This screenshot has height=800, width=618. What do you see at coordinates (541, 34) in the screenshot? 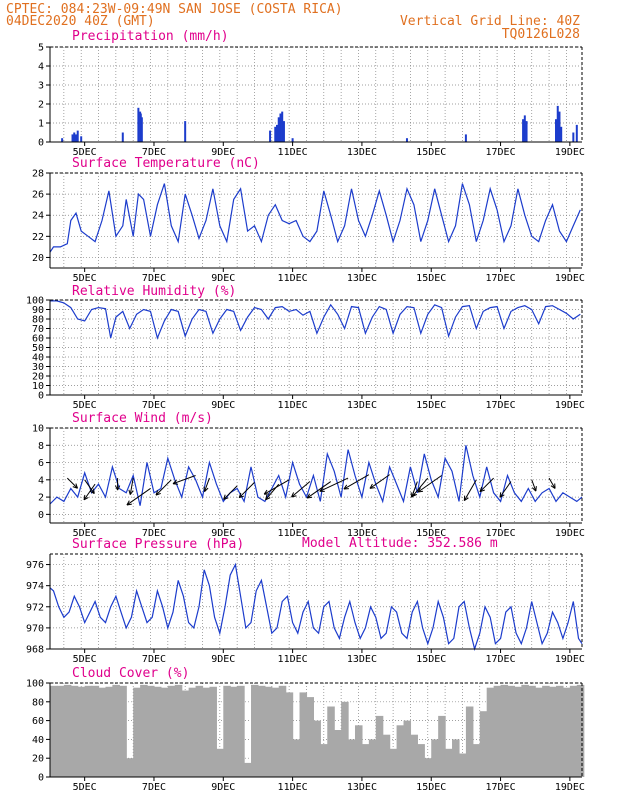
I see `header-model-code: TQ0126L028` at bounding box center [541, 34].